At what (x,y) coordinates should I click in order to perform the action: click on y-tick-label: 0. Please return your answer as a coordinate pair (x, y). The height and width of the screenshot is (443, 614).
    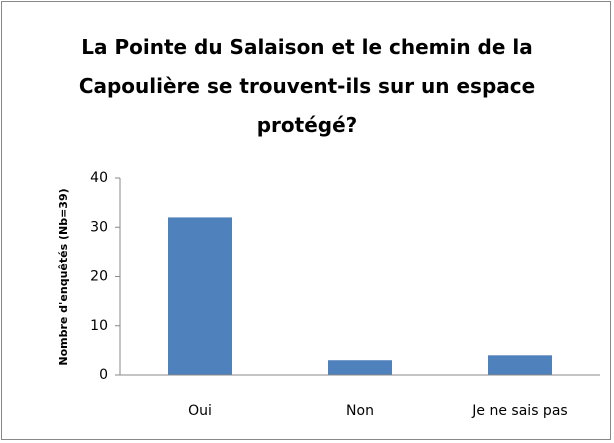
    Looking at the image, I should click on (103, 375).